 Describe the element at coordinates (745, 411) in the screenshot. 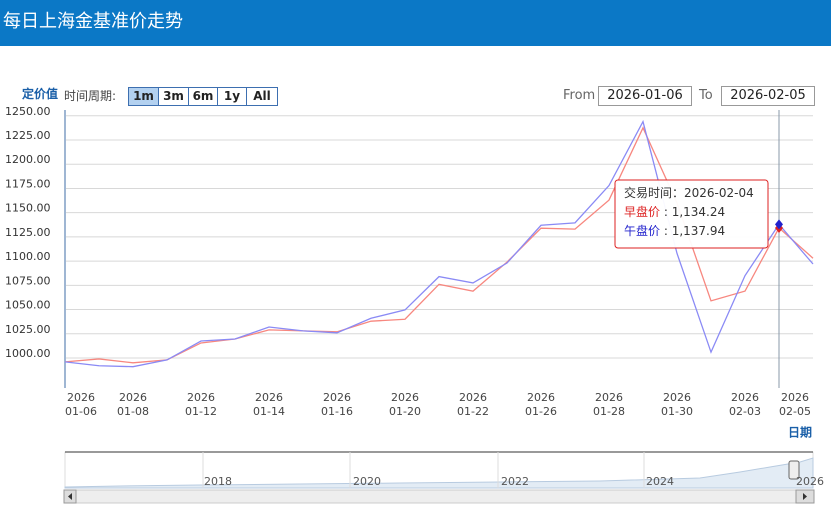

I see `x-tick-date: 02-03` at that location.